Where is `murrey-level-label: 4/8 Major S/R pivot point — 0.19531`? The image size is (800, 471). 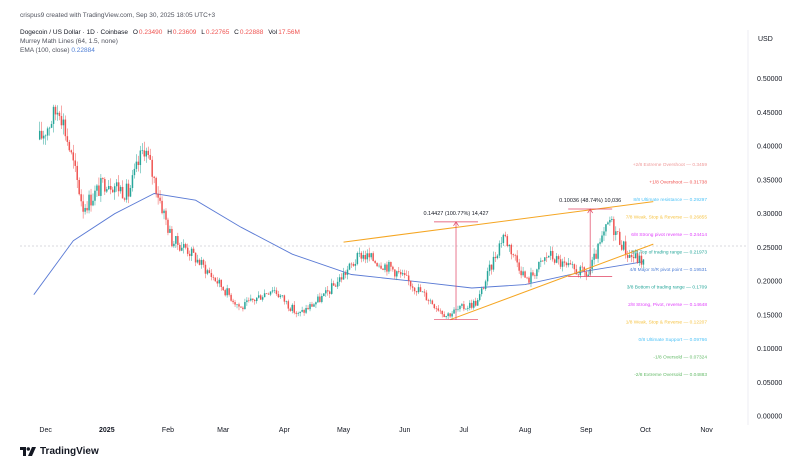
murrey-level-label: 4/8 Major S/R pivot point — 0.19531 is located at coordinates (669, 270).